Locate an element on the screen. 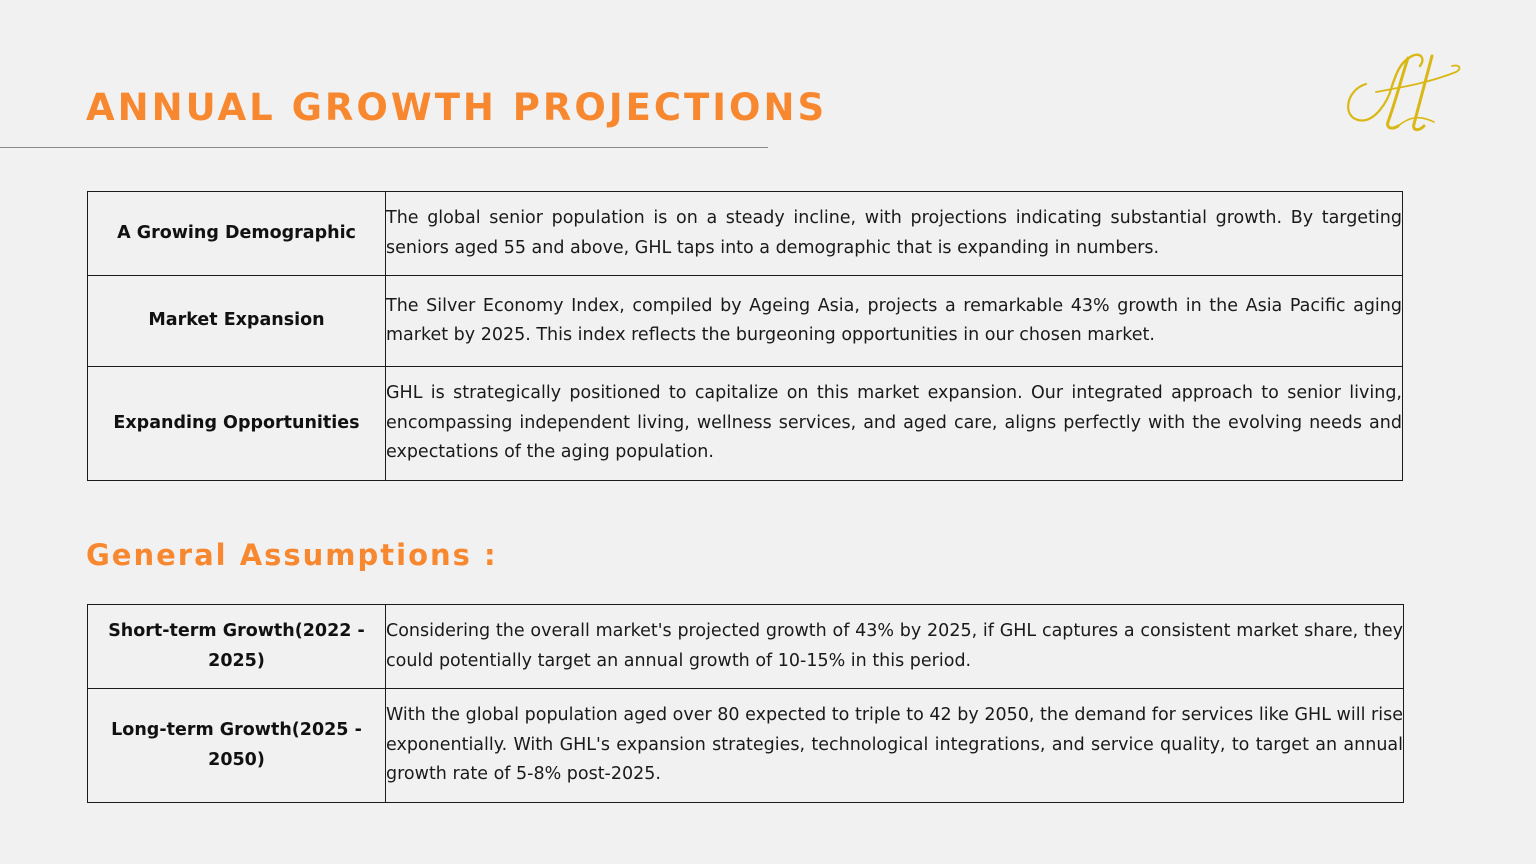  row-label: Short-term Growth(2022 - 2025) is located at coordinates (236, 646).